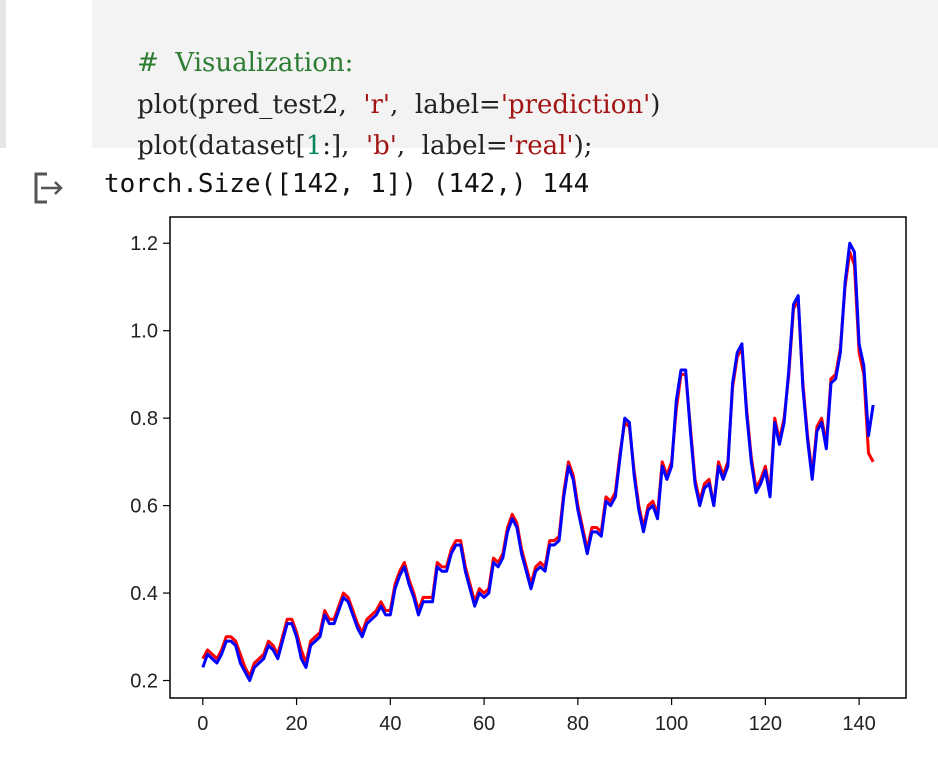 This screenshot has width=938, height=768. I want to click on code-comment: # Visualization:, so click(245, 63).